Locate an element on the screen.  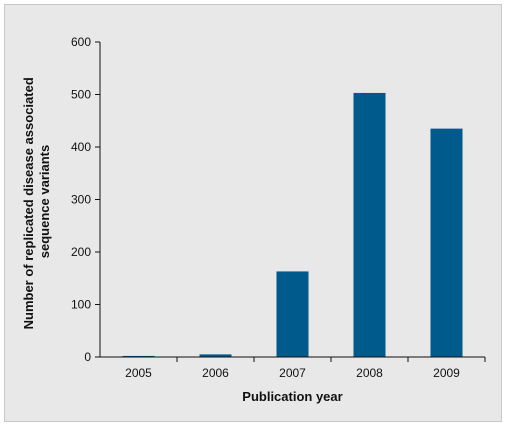
y-axis-title-line-1: Number of replicated disease associated is located at coordinates (28, 203).